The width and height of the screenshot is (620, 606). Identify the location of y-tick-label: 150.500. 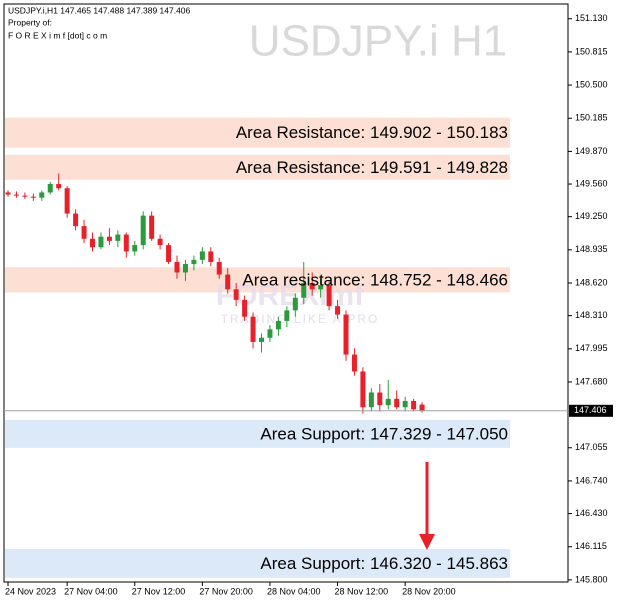
(591, 84).